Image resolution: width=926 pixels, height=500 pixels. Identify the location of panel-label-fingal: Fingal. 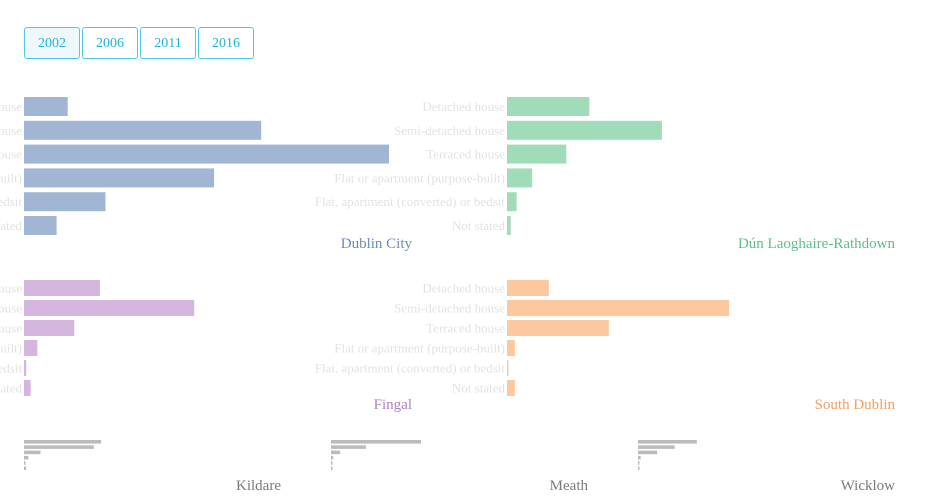
(393, 405).